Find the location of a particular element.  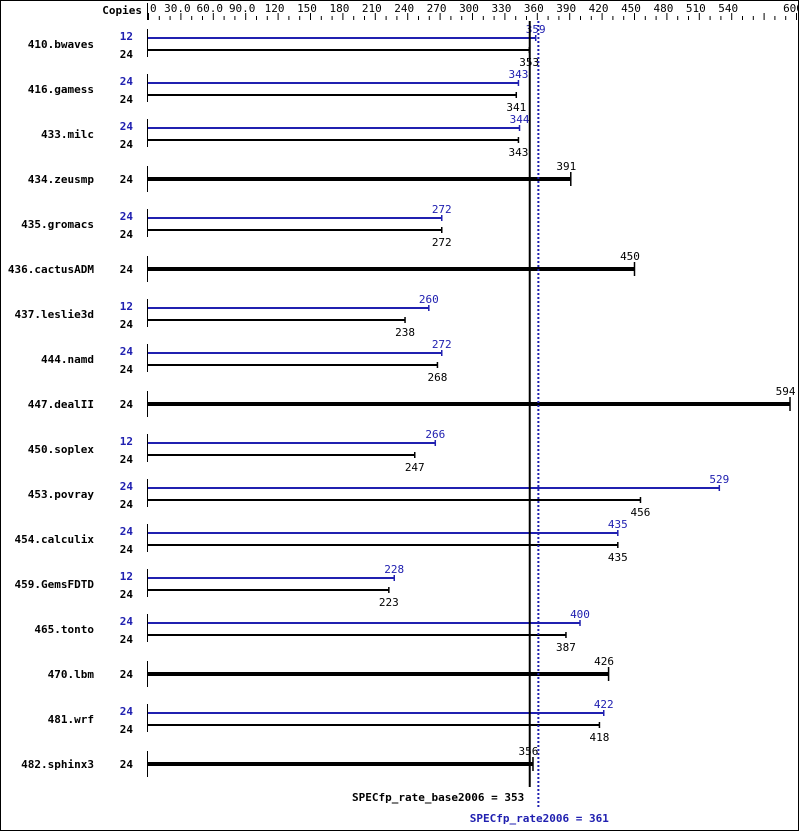

copies-header: Copies is located at coordinates (122, 10).